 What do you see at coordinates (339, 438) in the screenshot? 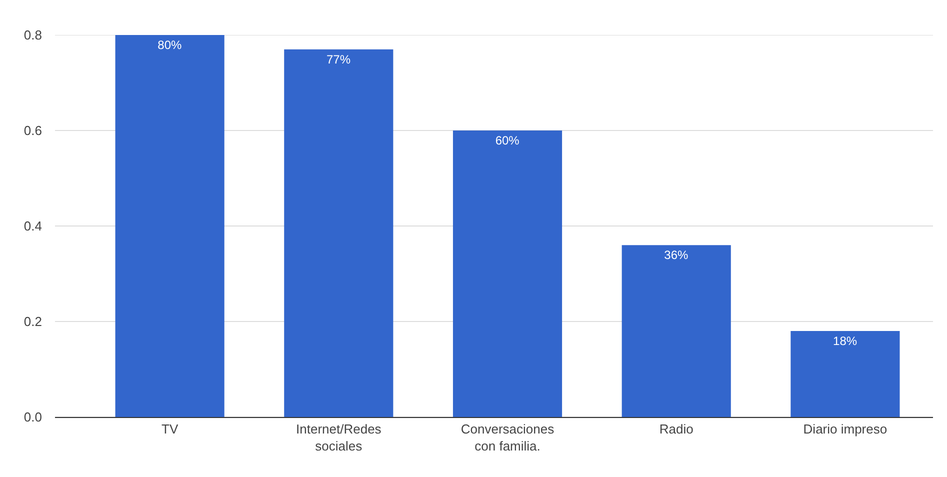
I see `x-tick-label: Internet/Redes sociales` at bounding box center [339, 438].